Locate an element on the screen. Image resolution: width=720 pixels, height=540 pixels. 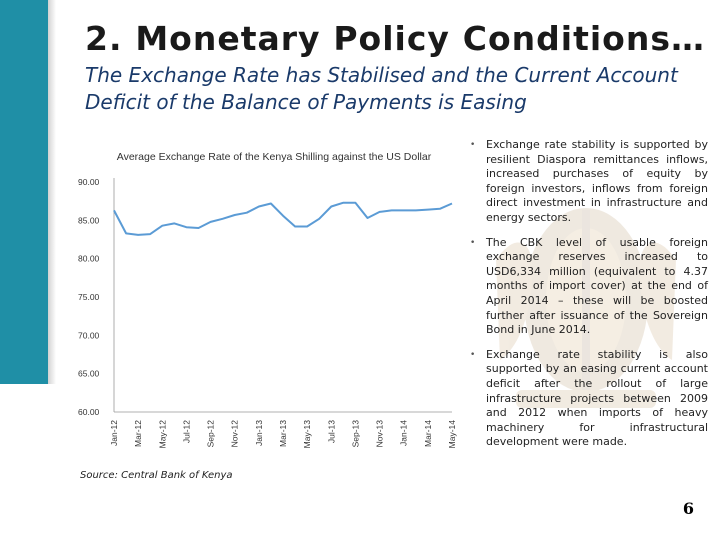
series-line-exchange-rate is located at coordinates (283, 218).